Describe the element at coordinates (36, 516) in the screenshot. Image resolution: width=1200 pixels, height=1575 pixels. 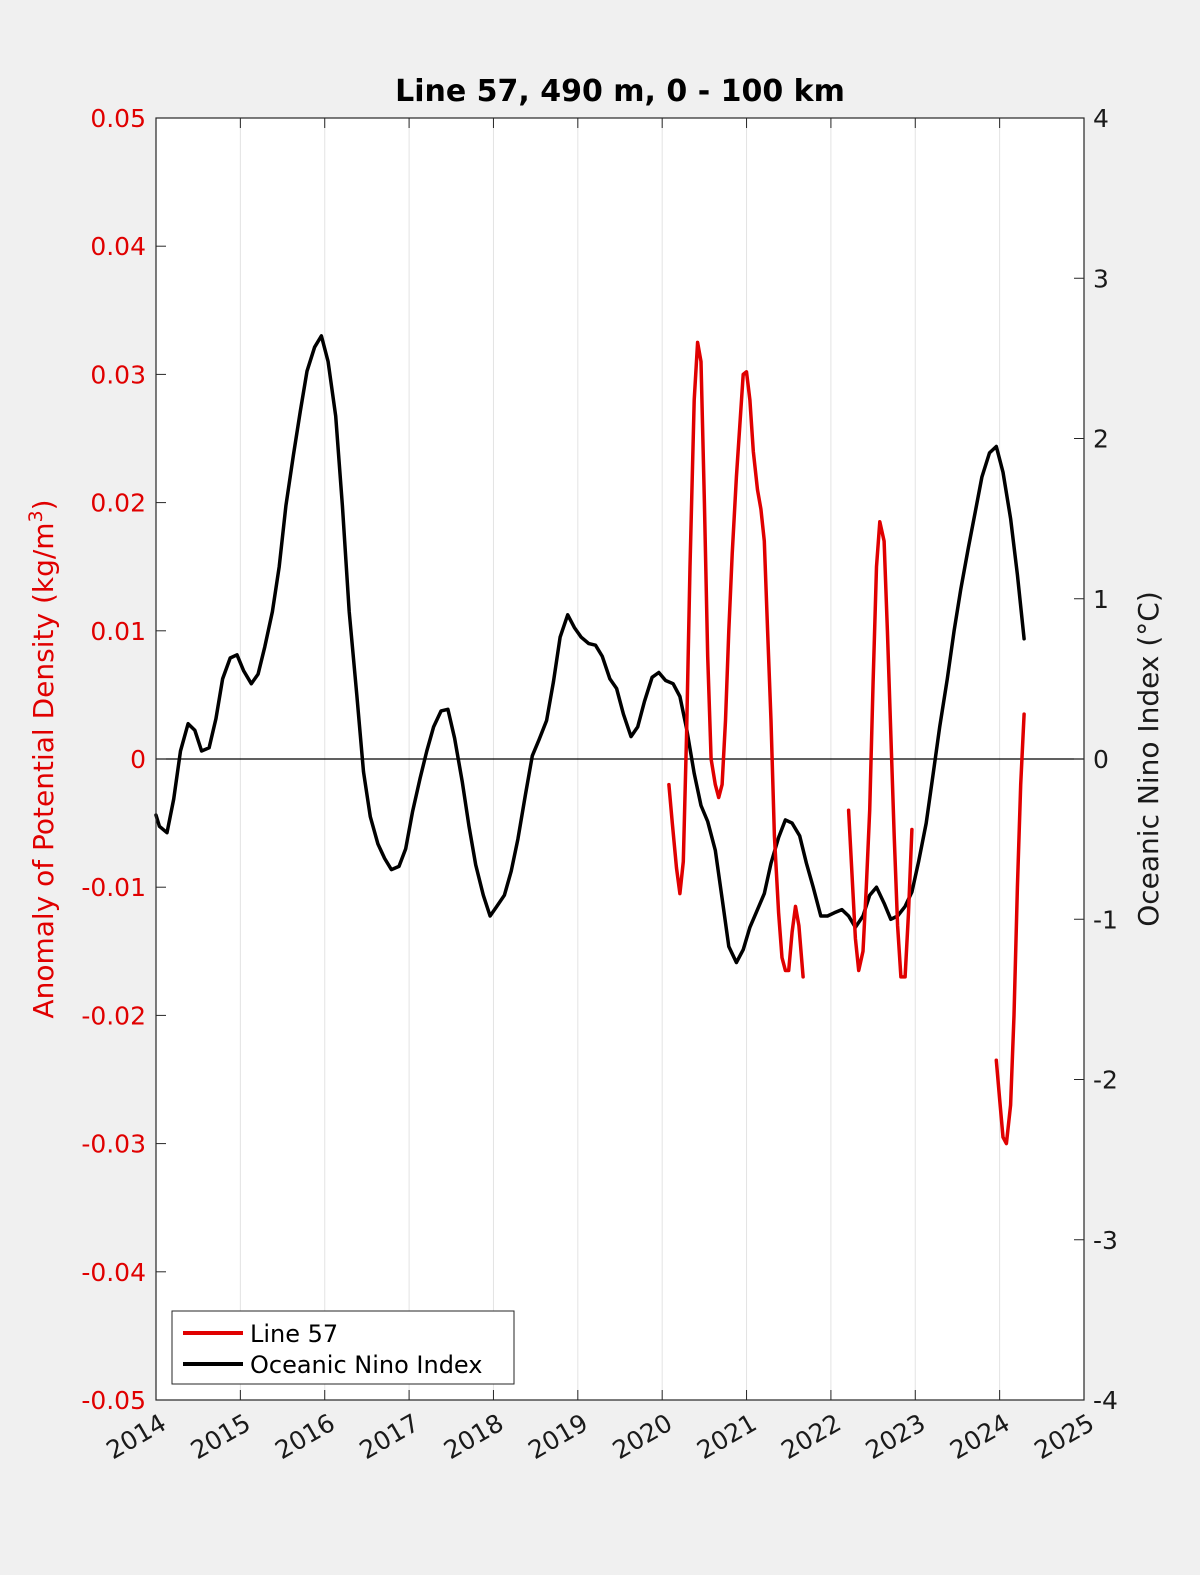
I see `left-axis-label-sup: 3` at that location.